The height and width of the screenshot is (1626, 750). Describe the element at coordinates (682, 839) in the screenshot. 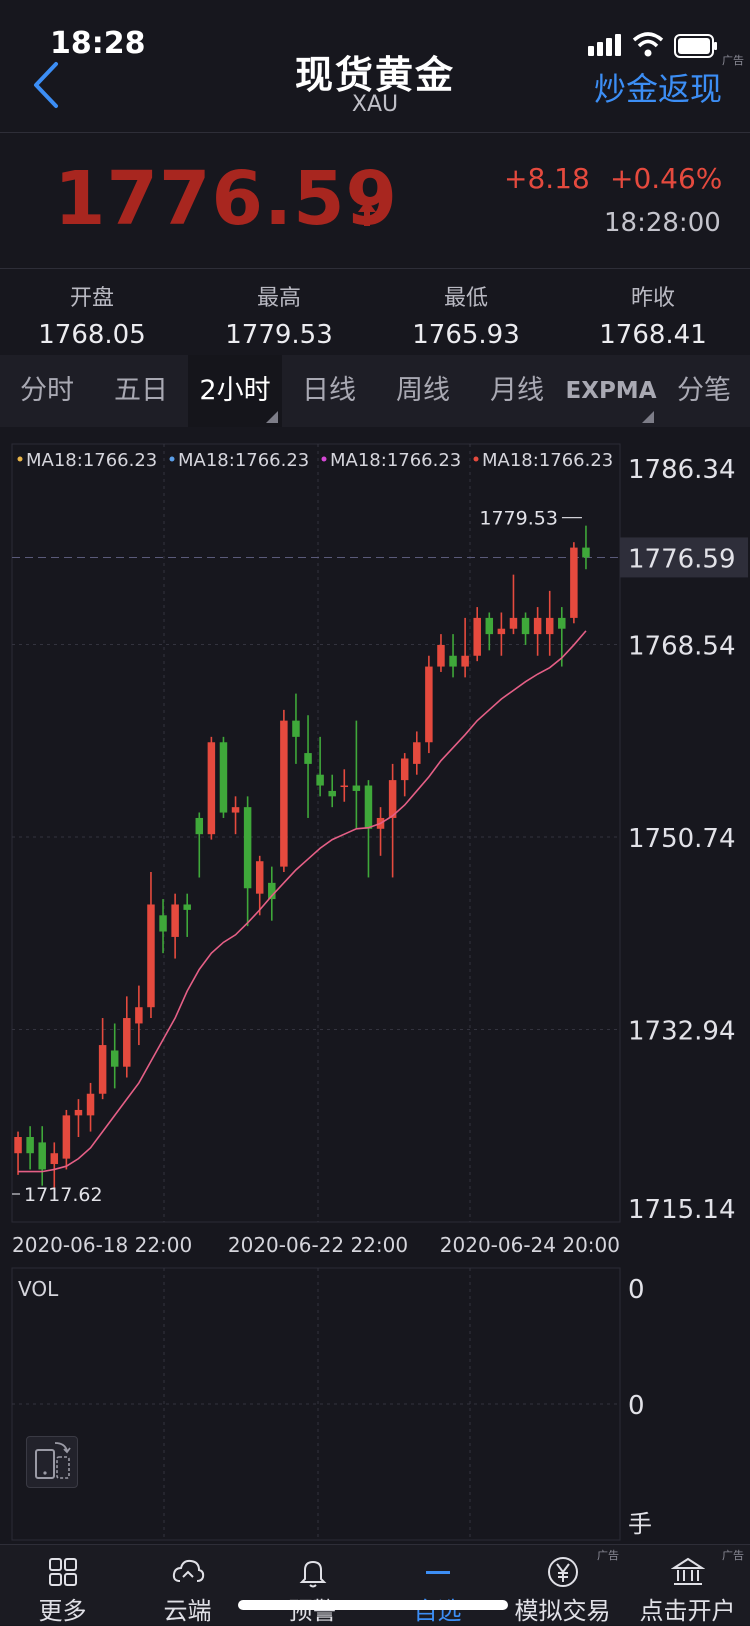

I see `y-tick-label: 1750.74` at that location.